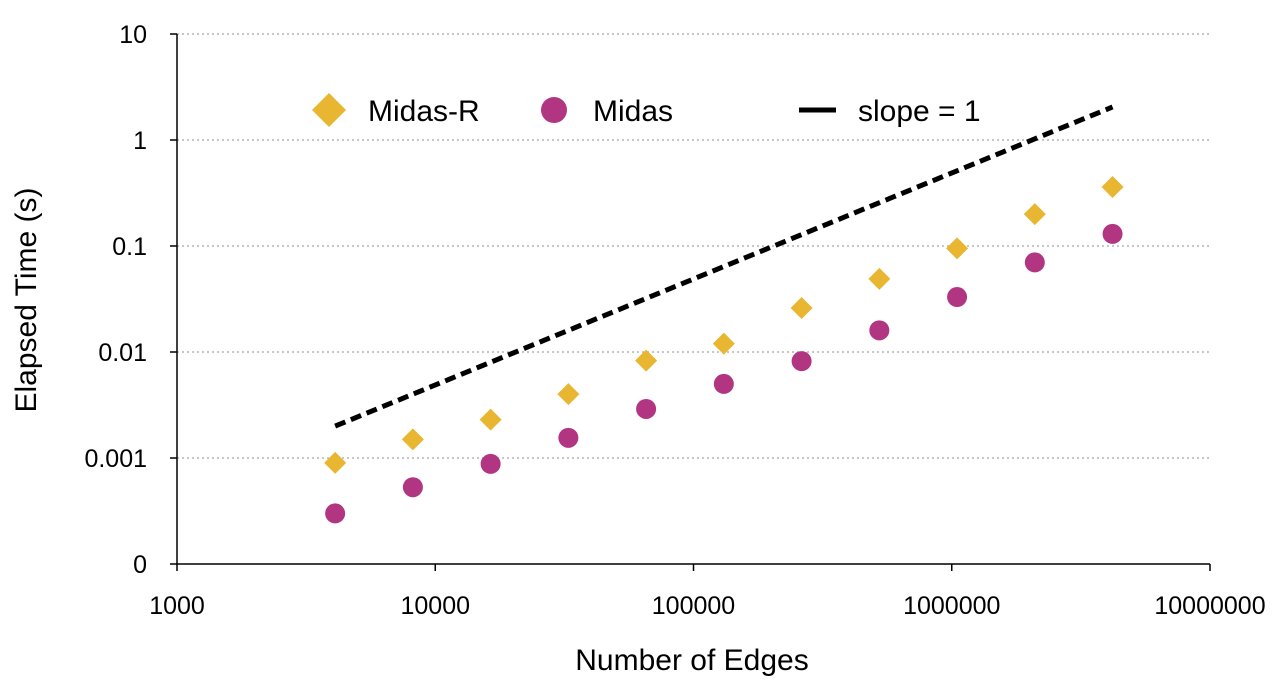 This screenshot has height=681, width=1280. Describe the element at coordinates (1209, 606) in the screenshot. I see `x-tick-label: 10000000` at that location.